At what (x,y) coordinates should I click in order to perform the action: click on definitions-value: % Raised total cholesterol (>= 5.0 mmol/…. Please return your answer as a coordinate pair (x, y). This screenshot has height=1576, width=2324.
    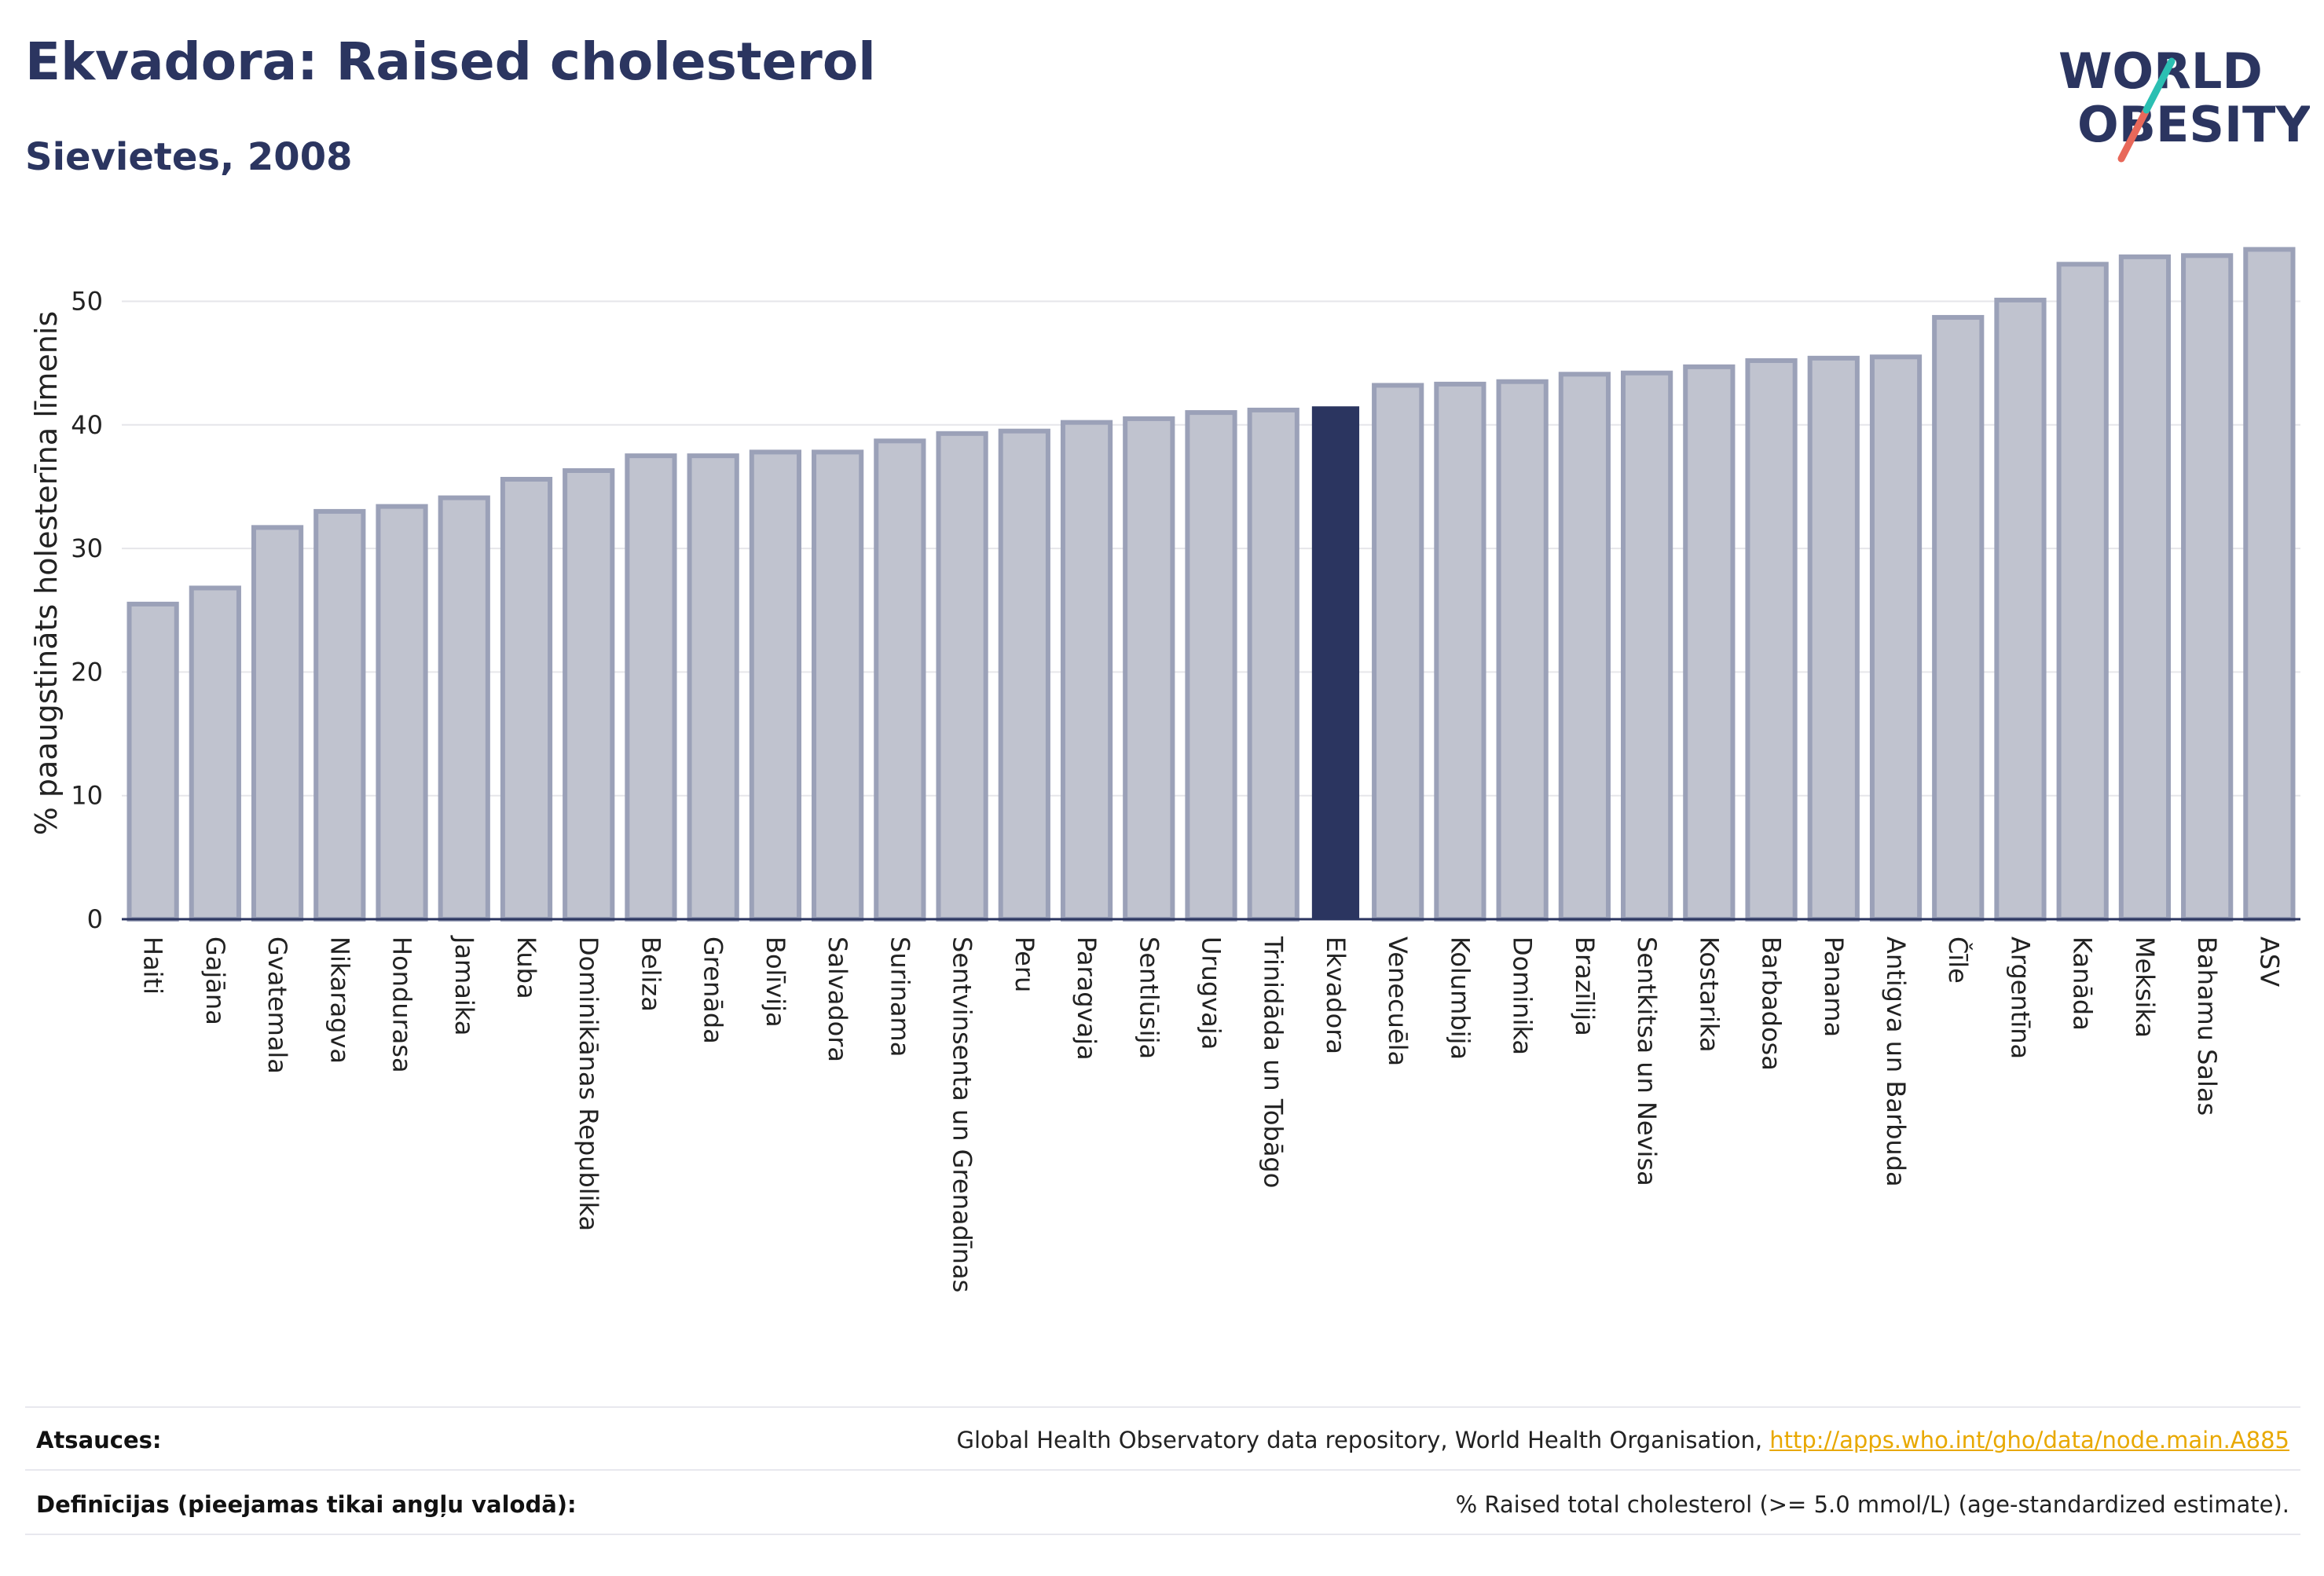
    Looking at the image, I should click on (1872, 1504).